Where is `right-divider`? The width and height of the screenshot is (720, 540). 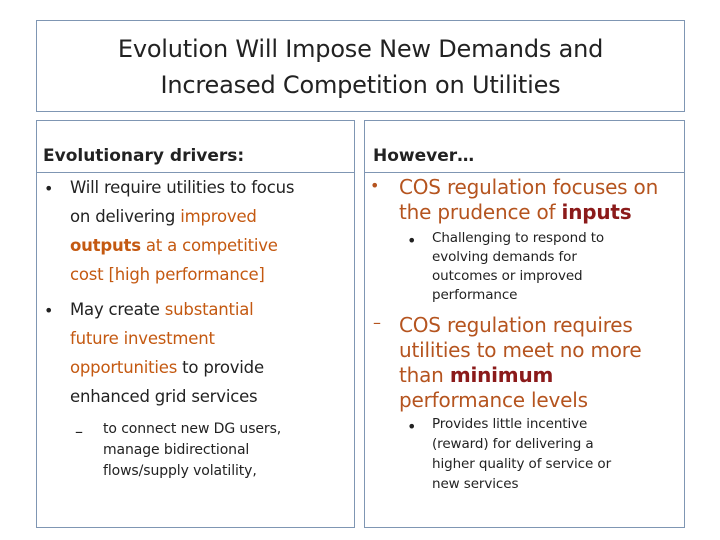
right-divider is located at coordinates (524, 172).